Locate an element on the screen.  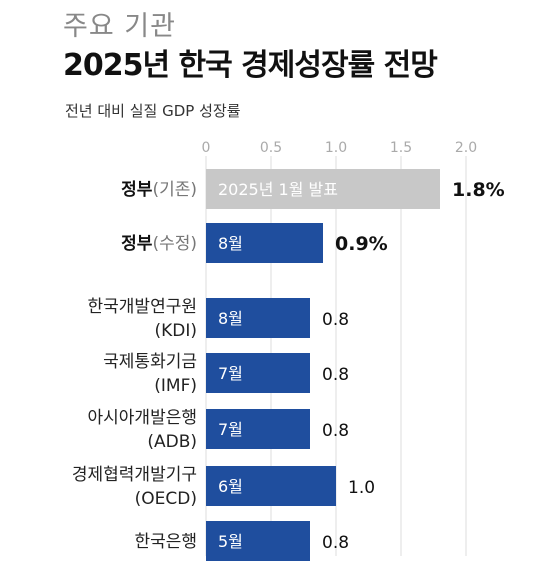
chart-title: 2025년 한국 경제성장률 전망 is located at coordinates (250, 65).